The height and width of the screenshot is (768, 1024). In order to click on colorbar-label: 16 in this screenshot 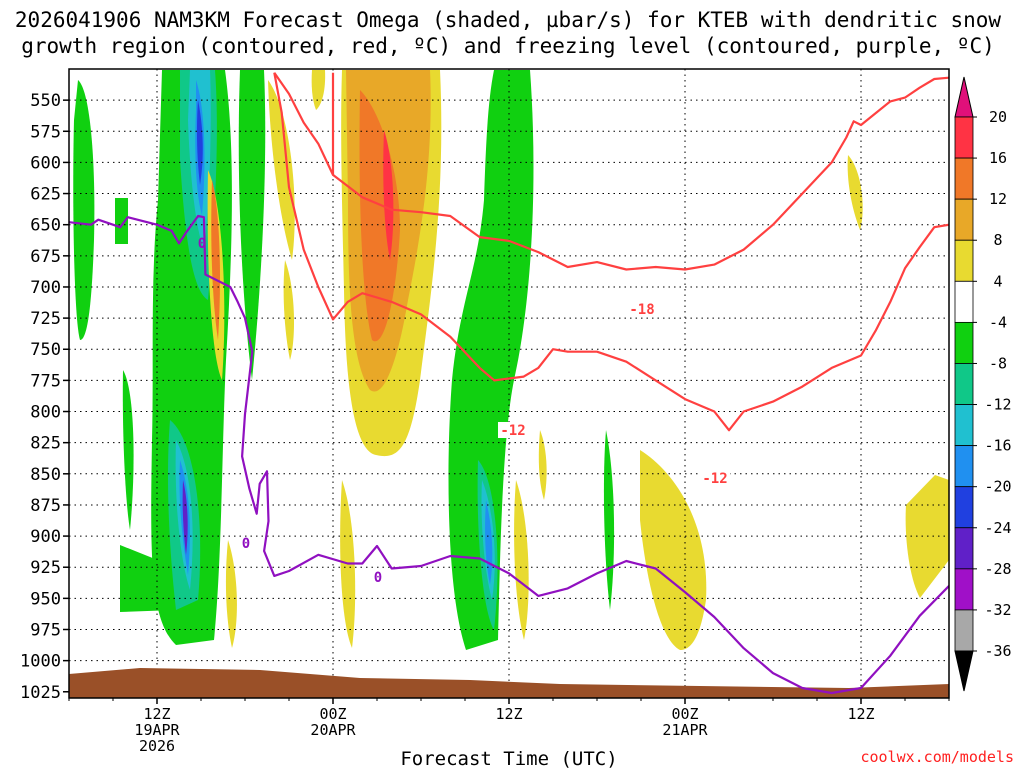, I will do `click(998, 158)`.